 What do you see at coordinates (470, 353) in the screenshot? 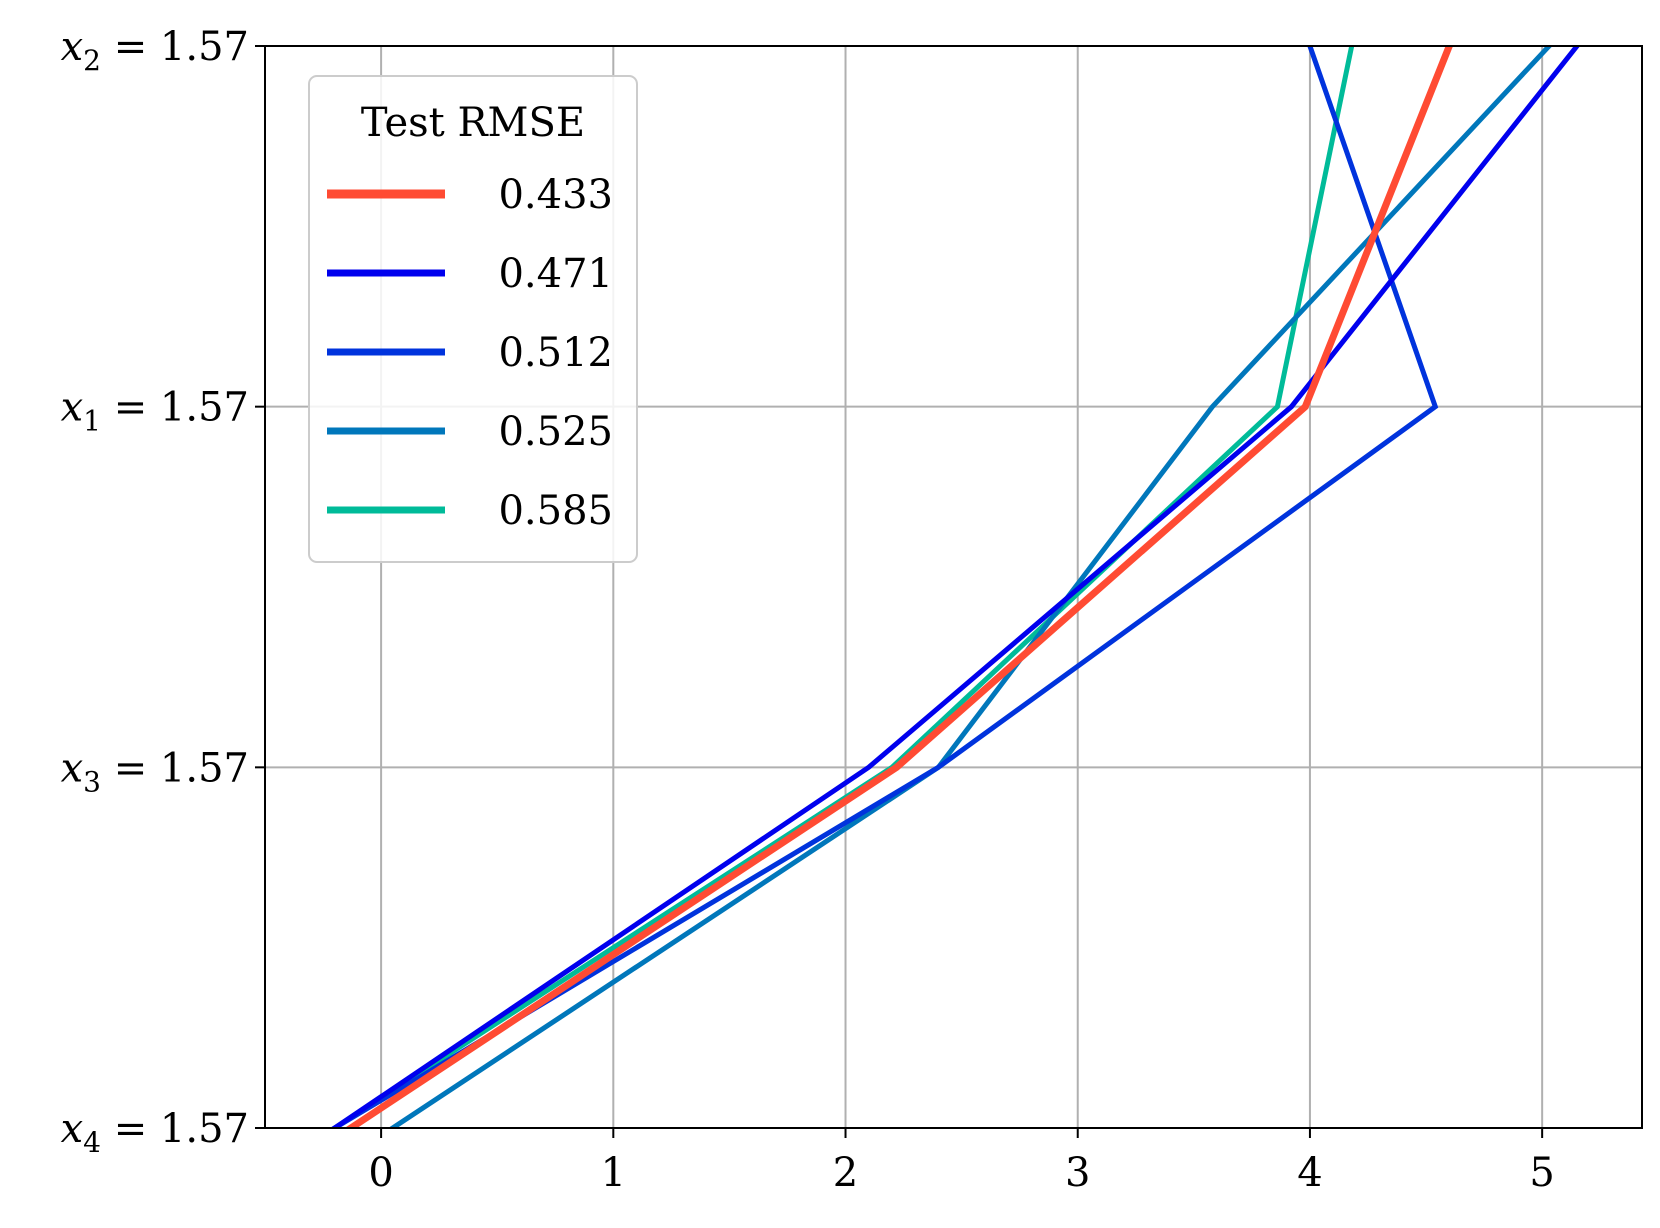
I see `legend-items: 0.433 0.471 0.512 0.525 0.585` at bounding box center [470, 353].